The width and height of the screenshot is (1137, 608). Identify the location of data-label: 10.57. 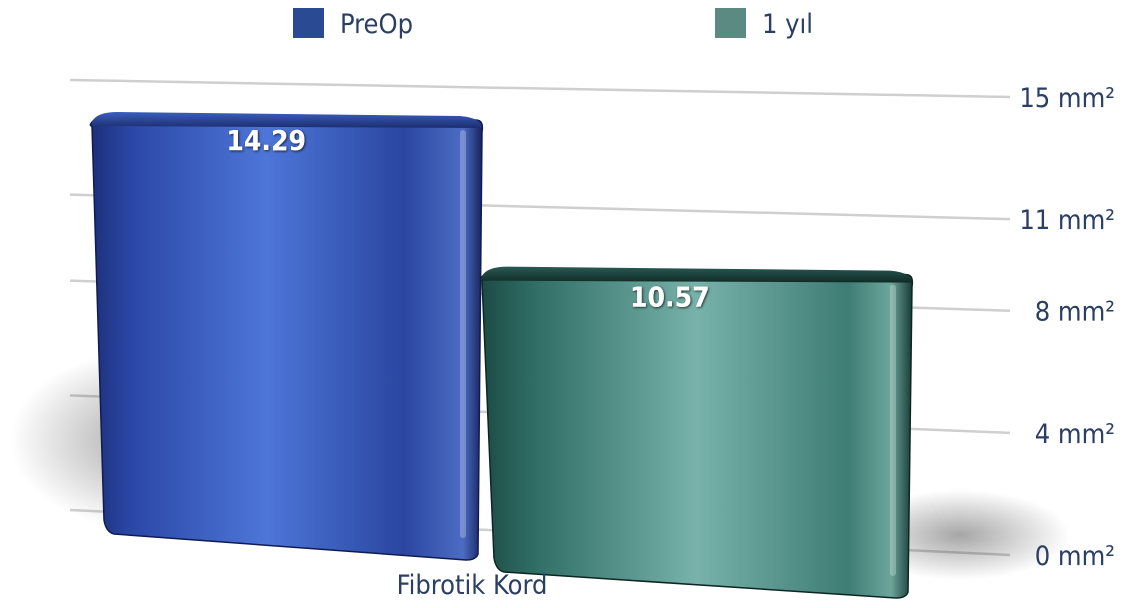
(670, 297).